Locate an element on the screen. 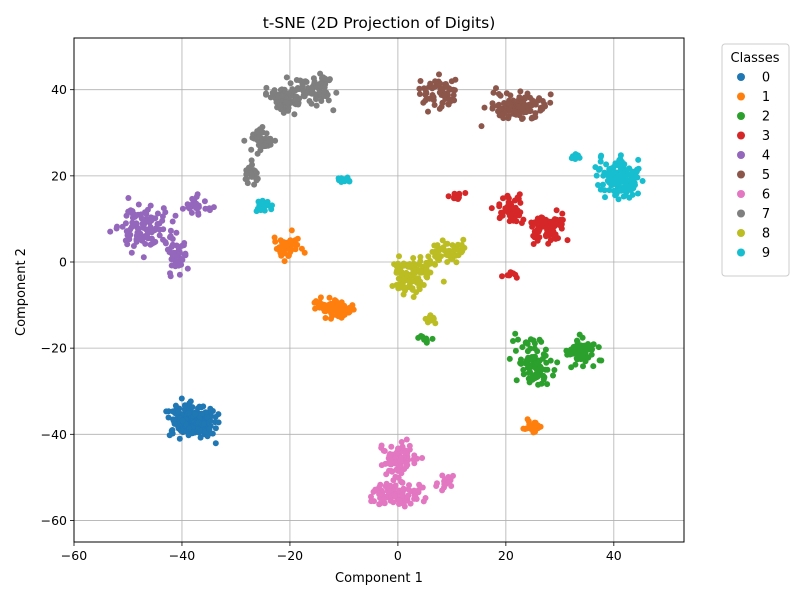  x-axis-label: Component 1 is located at coordinates (379, 578).